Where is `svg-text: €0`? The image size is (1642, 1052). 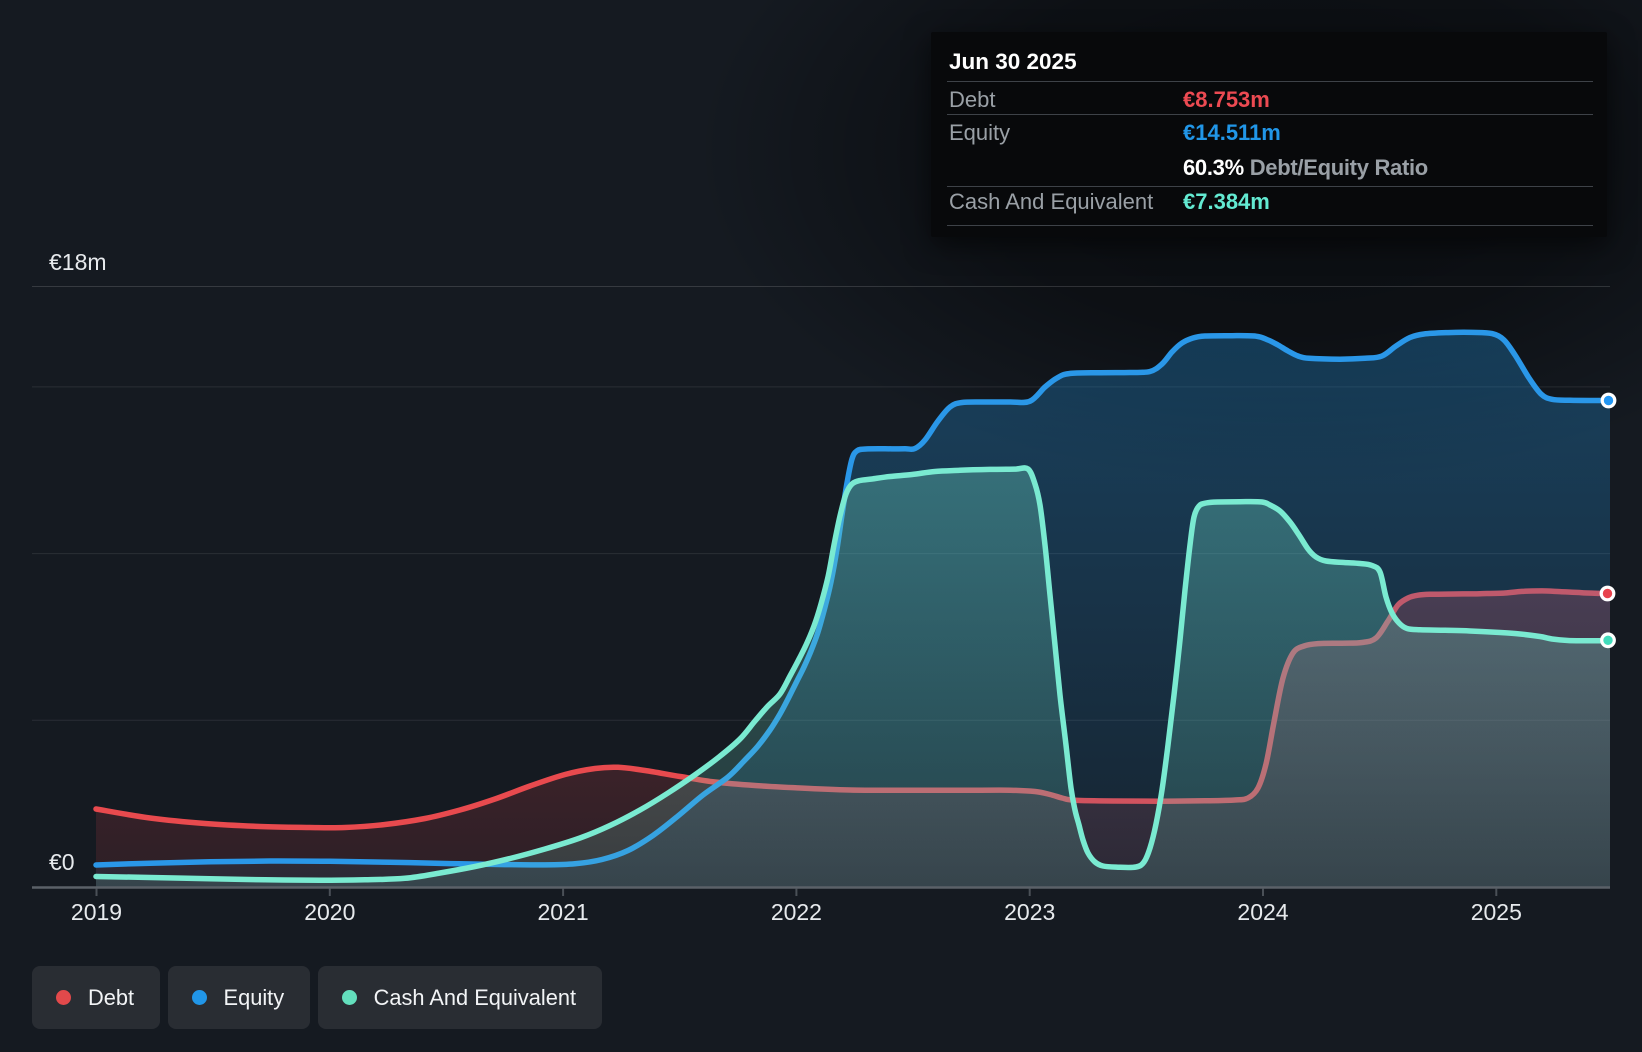
svg-text: €0 is located at coordinates (62, 862).